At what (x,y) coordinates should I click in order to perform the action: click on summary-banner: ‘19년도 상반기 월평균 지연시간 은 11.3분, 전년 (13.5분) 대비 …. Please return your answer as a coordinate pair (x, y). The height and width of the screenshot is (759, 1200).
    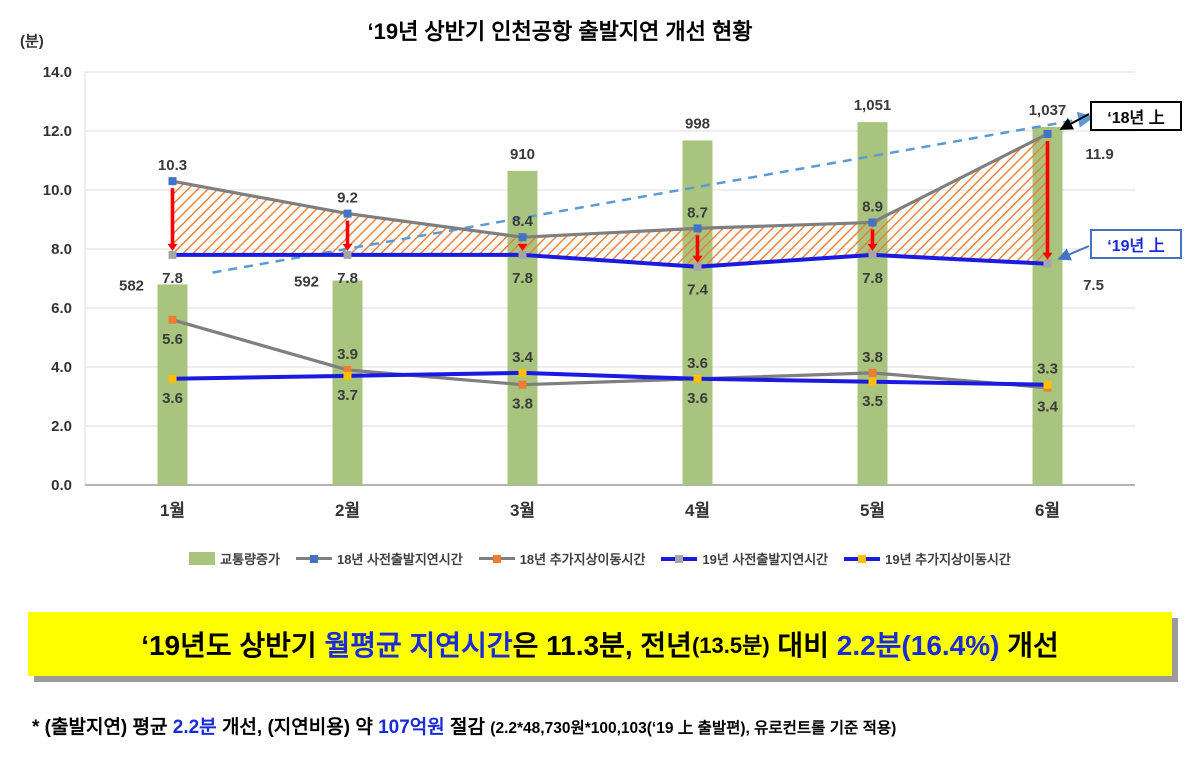
    Looking at the image, I should click on (600, 644).